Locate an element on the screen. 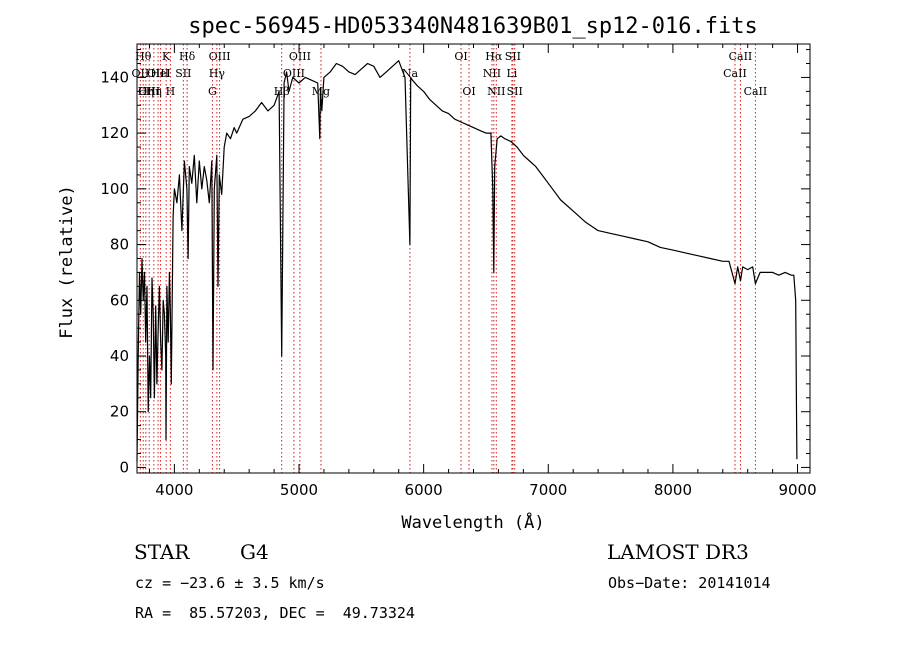  spectral-line-label: Na is located at coordinates (410, 73).